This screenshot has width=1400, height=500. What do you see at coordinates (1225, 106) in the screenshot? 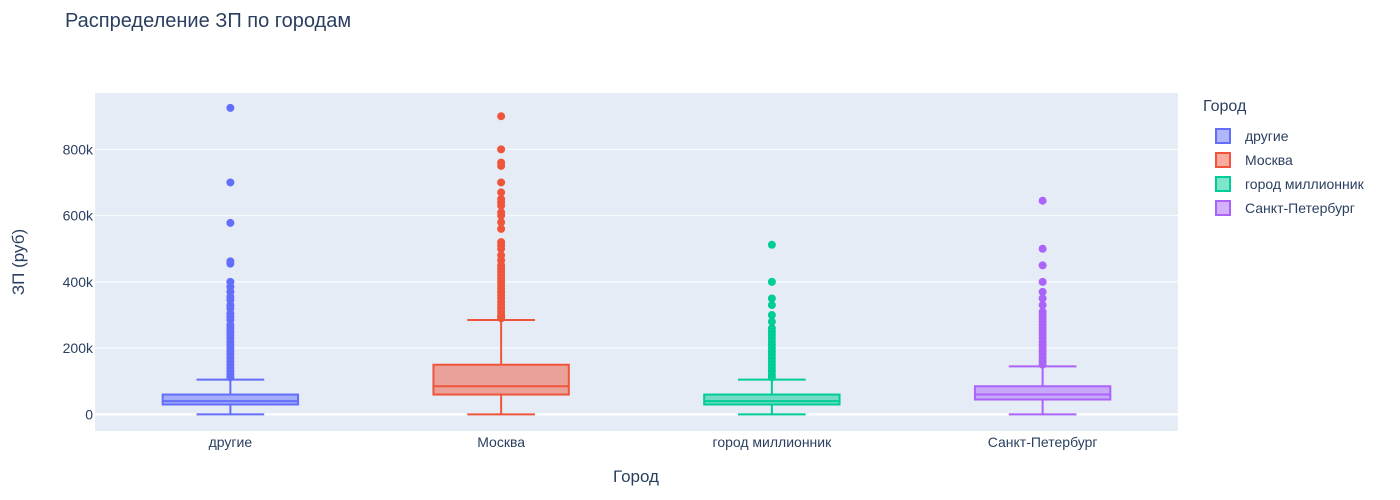
I see `legend-title: Город` at bounding box center [1225, 106].